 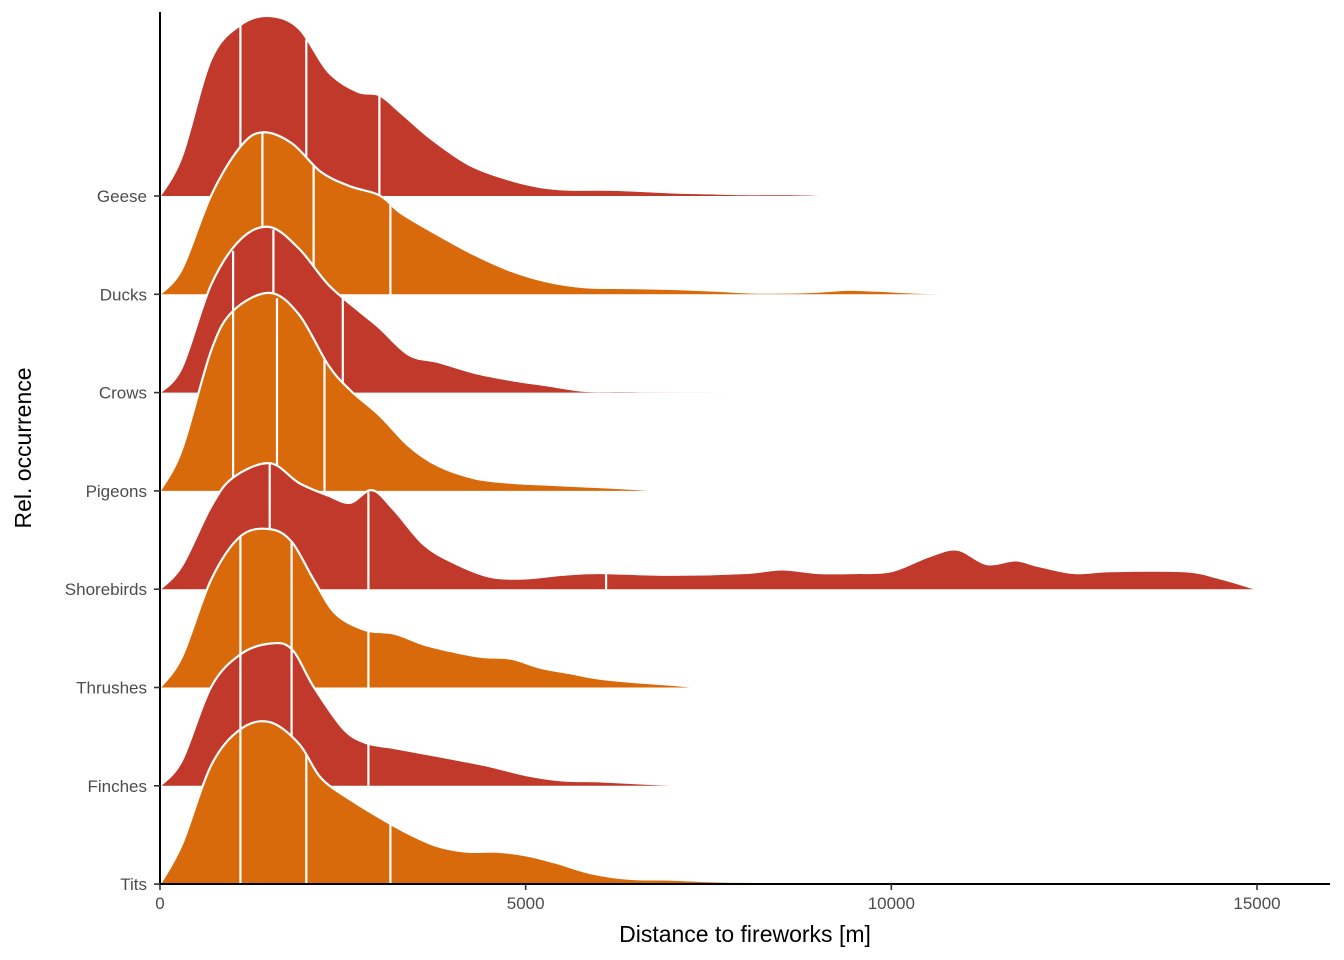 I want to click on y-tick-label-shorebirds: Shorebirds, so click(x=106, y=589).